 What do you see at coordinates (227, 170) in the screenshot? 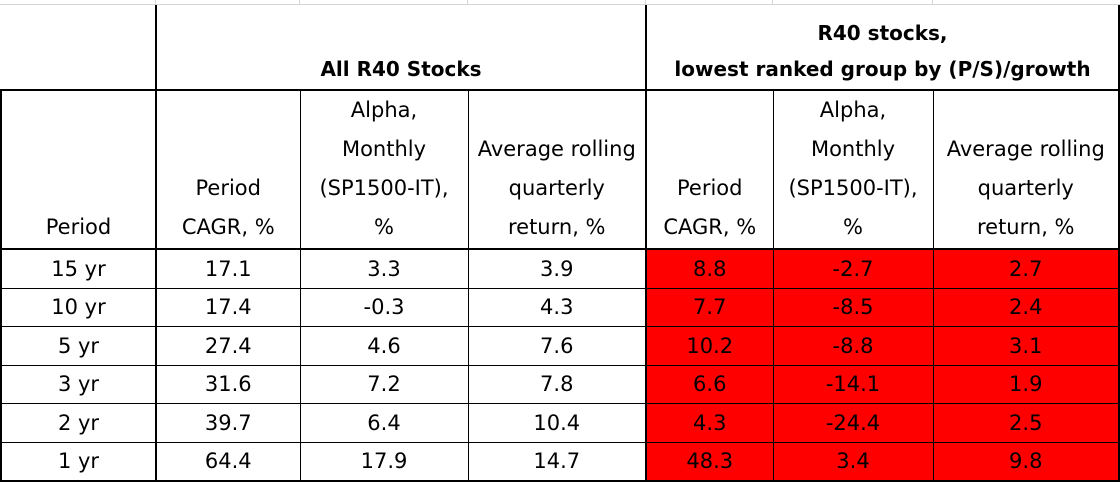
I see `header-all-cagr: Period CAGR, %` at bounding box center [227, 170].